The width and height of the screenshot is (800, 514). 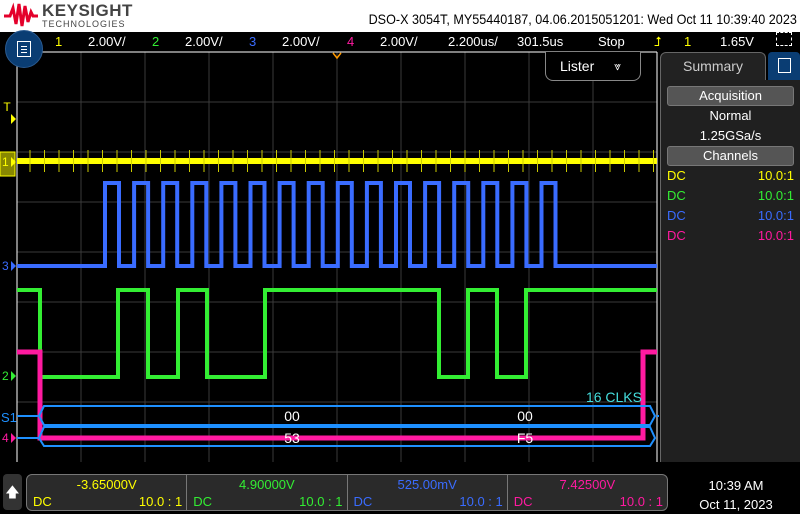 What do you see at coordinates (688, 41) in the screenshot?
I see `trigger-source: 1` at bounding box center [688, 41].